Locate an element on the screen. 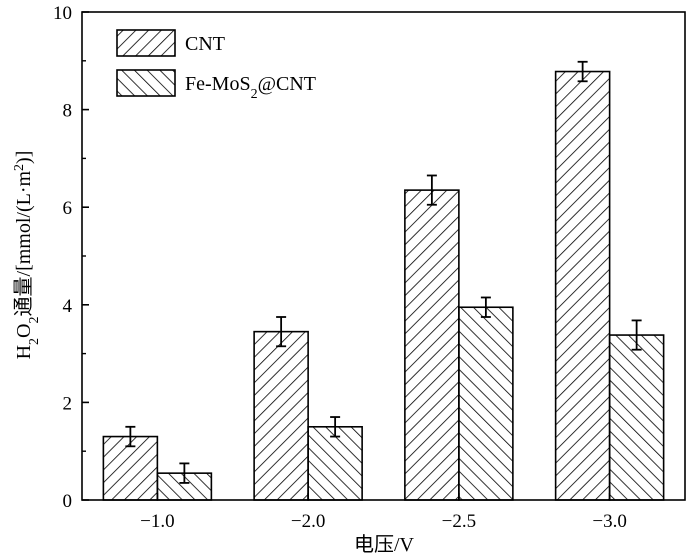 Image resolution: width=700 pixels, height=559 pixels. y-tick-label-3: 6 is located at coordinates (68, 208).